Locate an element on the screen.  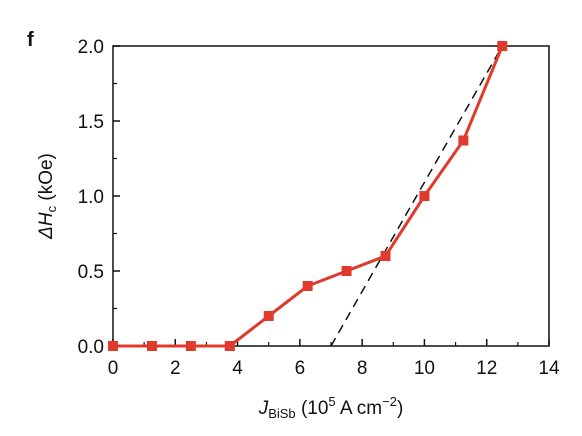
x-axis-title-main: J is located at coordinates (263, 408).